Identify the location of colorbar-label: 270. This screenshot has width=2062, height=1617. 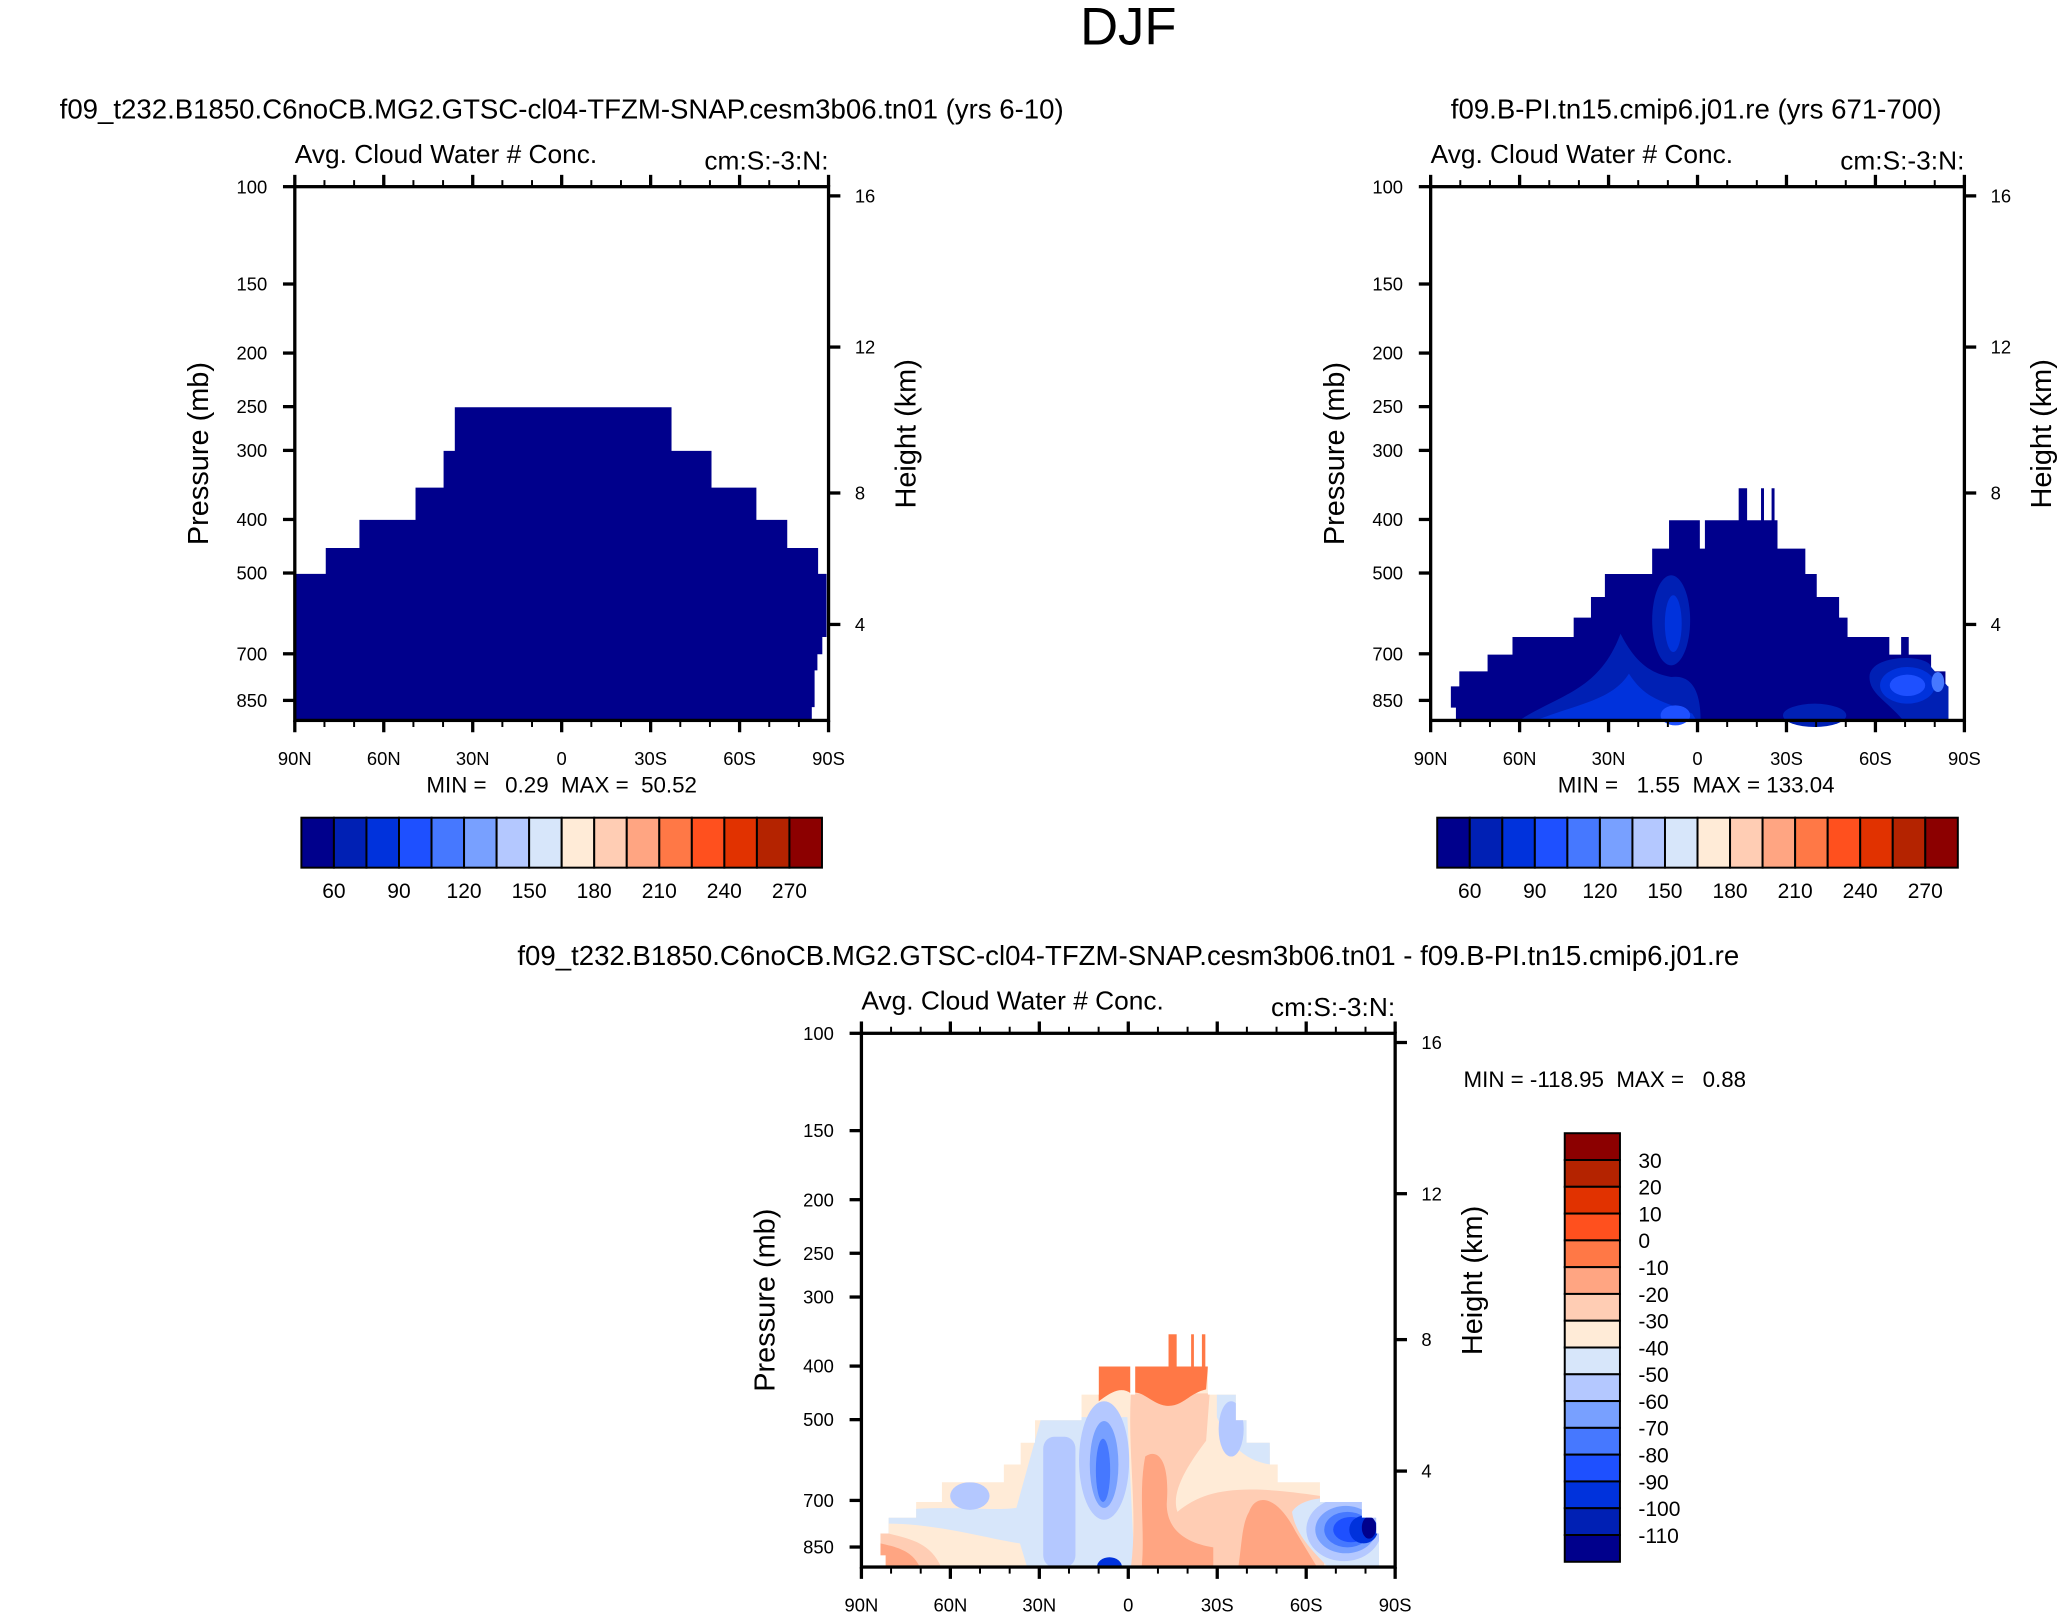
(789, 891).